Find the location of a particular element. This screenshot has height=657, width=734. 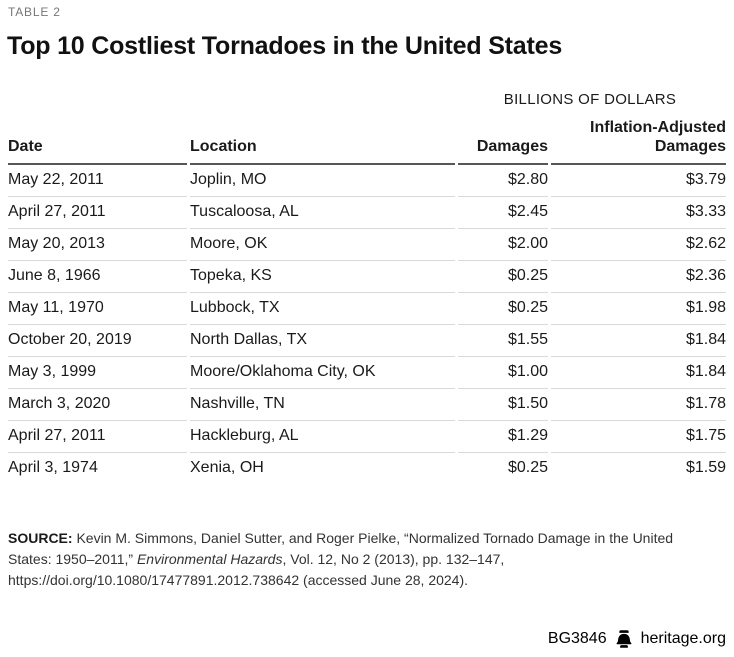

col-header-inflation-adjusted-damages: Inflation-Adjusted Damages is located at coordinates (638, 141).